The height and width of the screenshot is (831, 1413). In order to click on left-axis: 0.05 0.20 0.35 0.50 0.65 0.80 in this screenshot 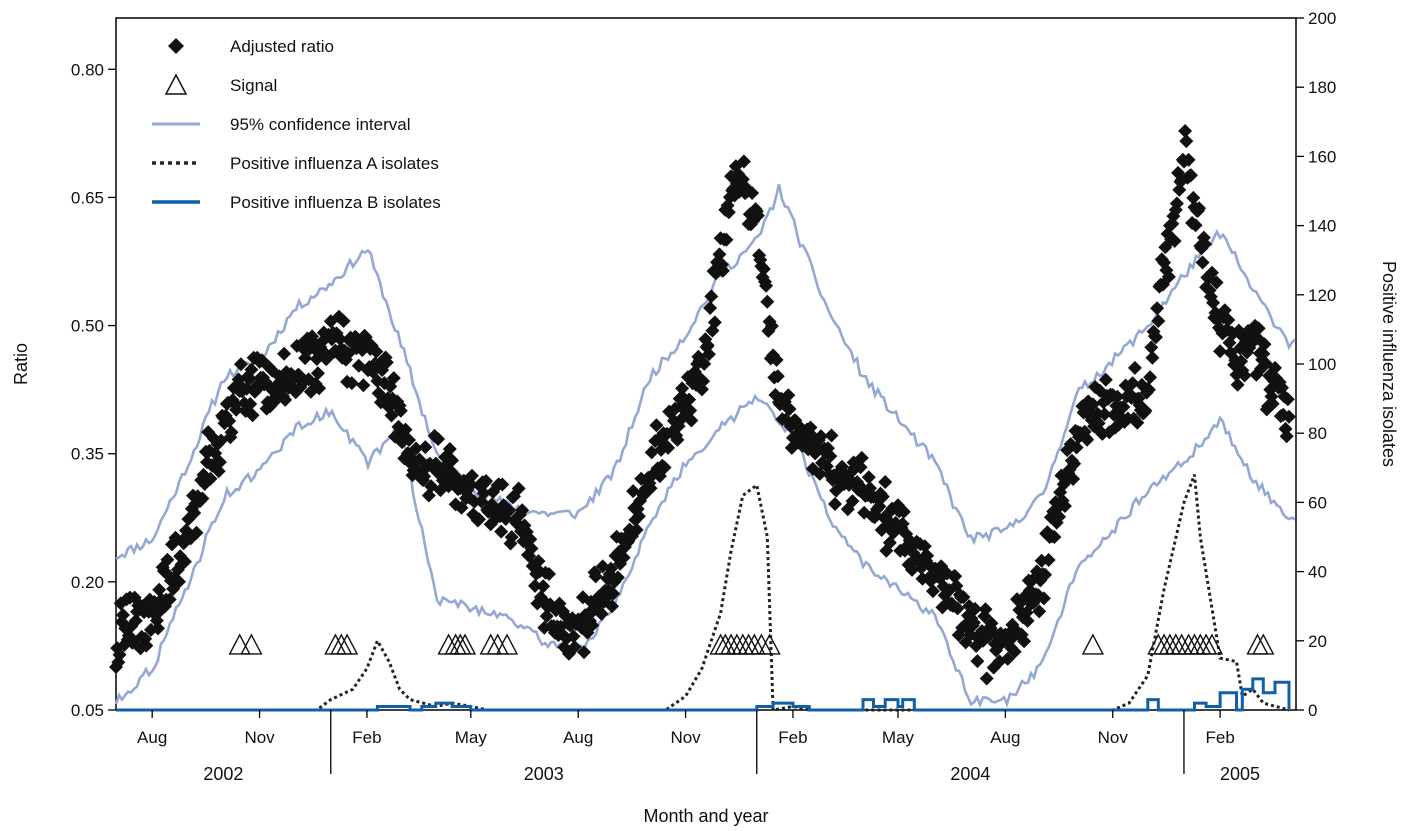, I will do `click(93, 390)`.